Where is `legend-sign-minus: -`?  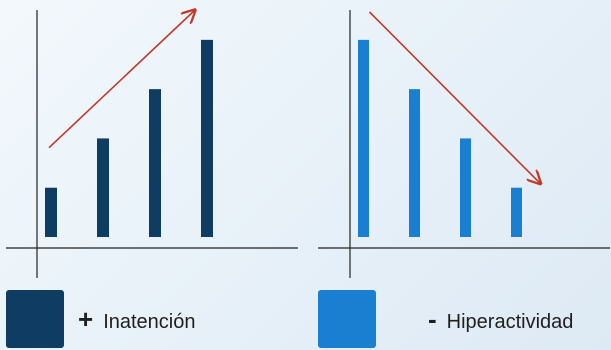 legend-sign-minus: - is located at coordinates (432, 319).